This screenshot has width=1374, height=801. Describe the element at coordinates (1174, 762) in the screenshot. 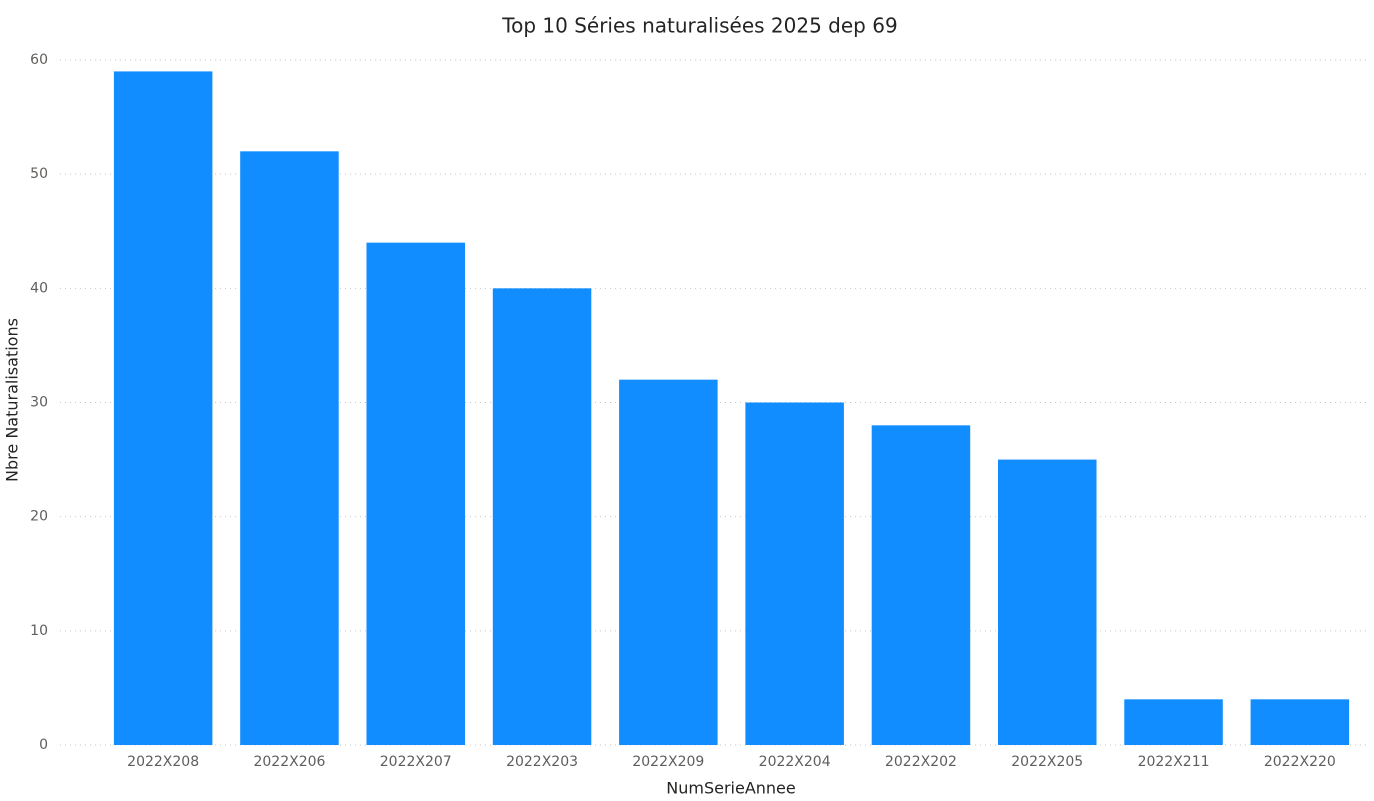

I see `x-tick-label: 2022X211` at that location.